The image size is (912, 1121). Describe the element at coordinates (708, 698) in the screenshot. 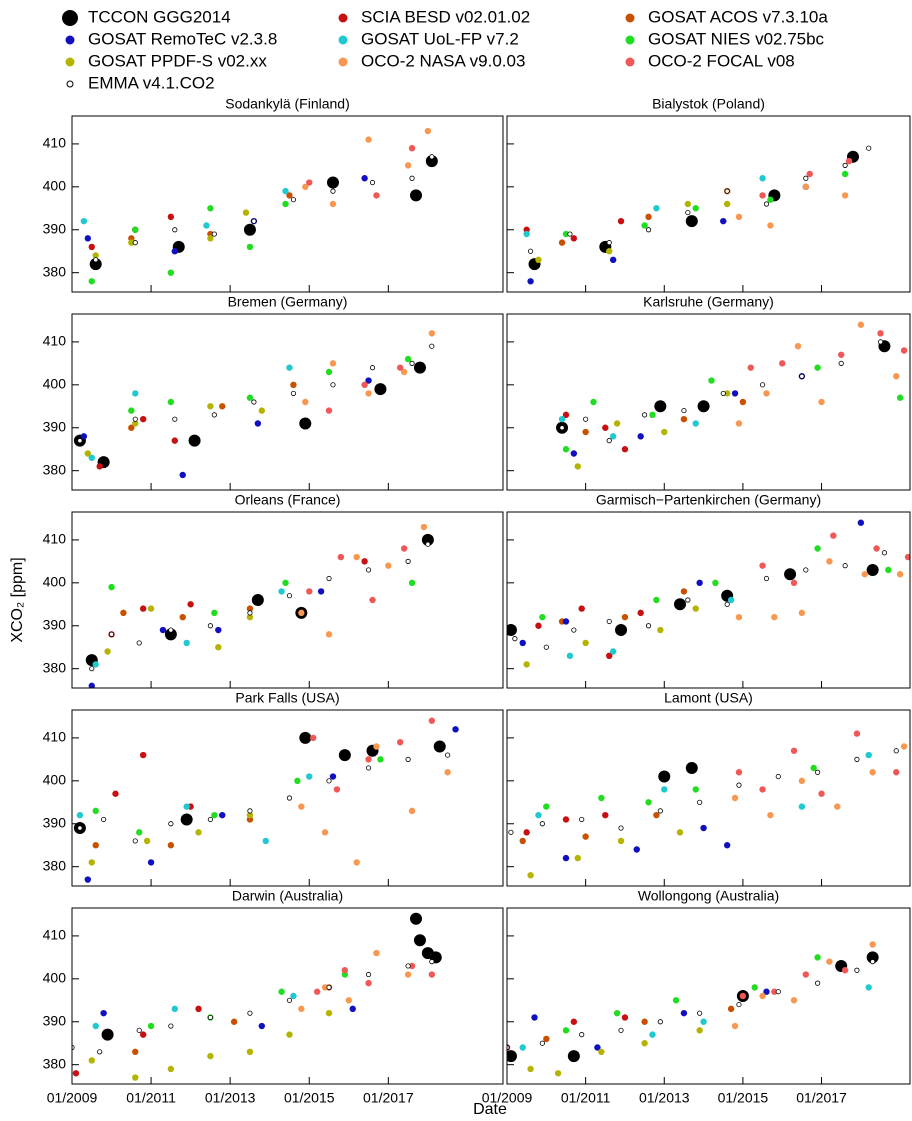

I see `panel-title: Lamont (USA)` at that location.